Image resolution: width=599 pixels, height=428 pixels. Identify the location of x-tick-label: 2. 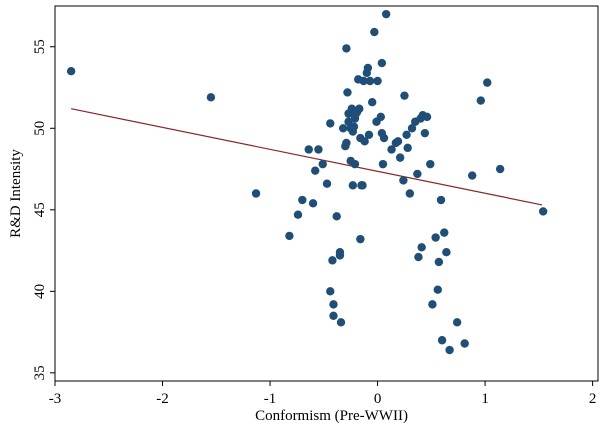
(593, 399).